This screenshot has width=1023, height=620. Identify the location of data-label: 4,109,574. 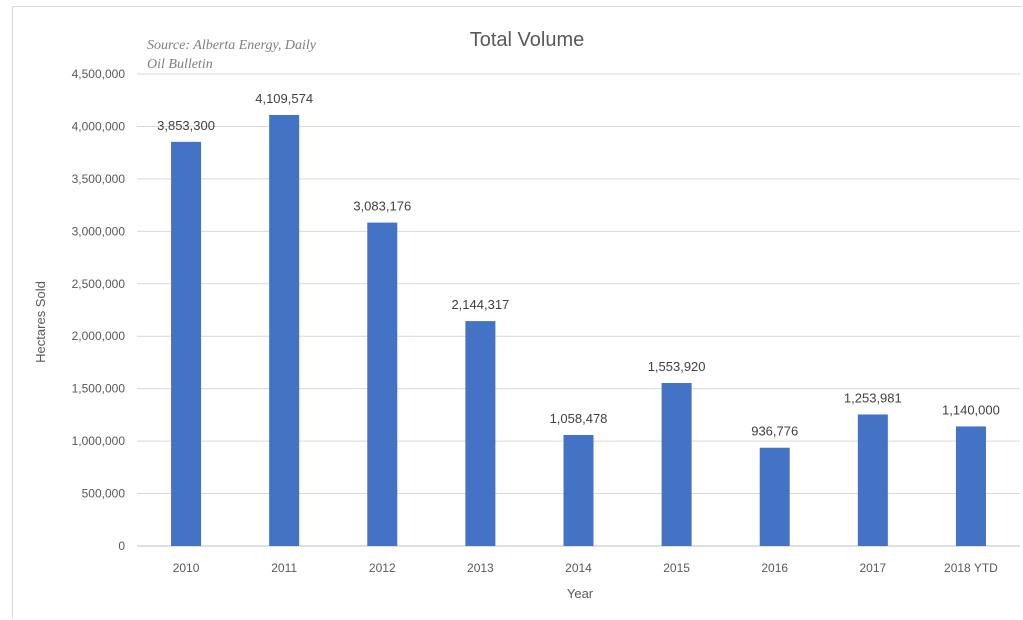
(284, 98).